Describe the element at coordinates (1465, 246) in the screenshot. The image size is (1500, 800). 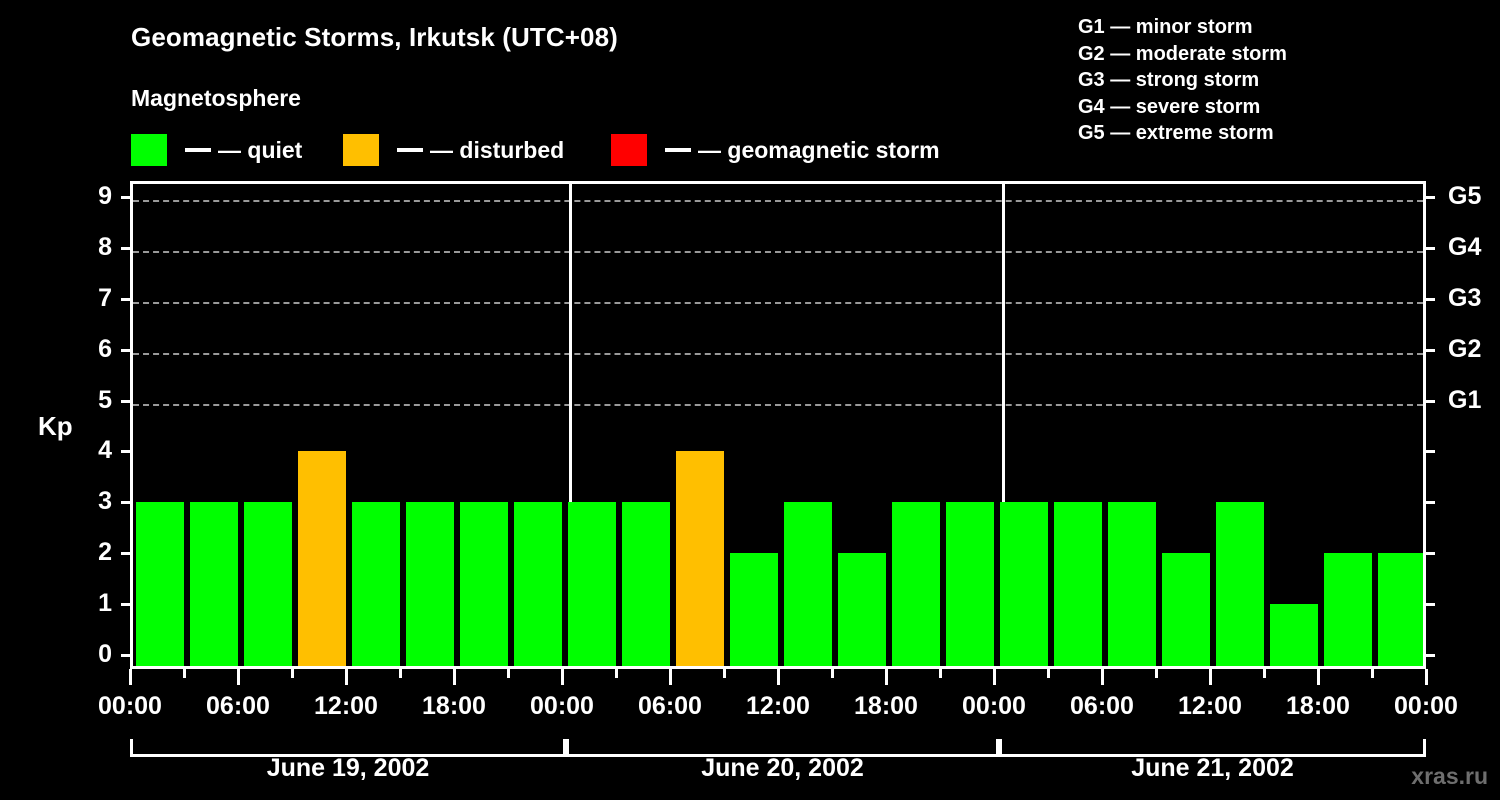
I see `right-tick-label-G4: G4` at that location.